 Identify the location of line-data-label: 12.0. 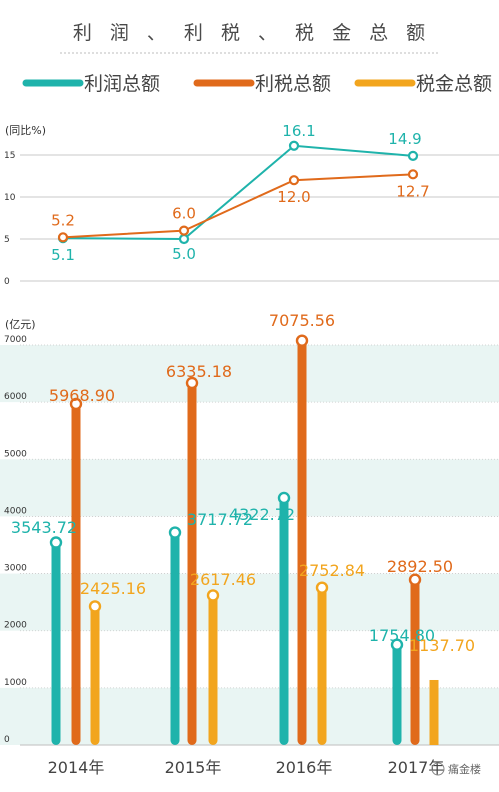
(293, 197).